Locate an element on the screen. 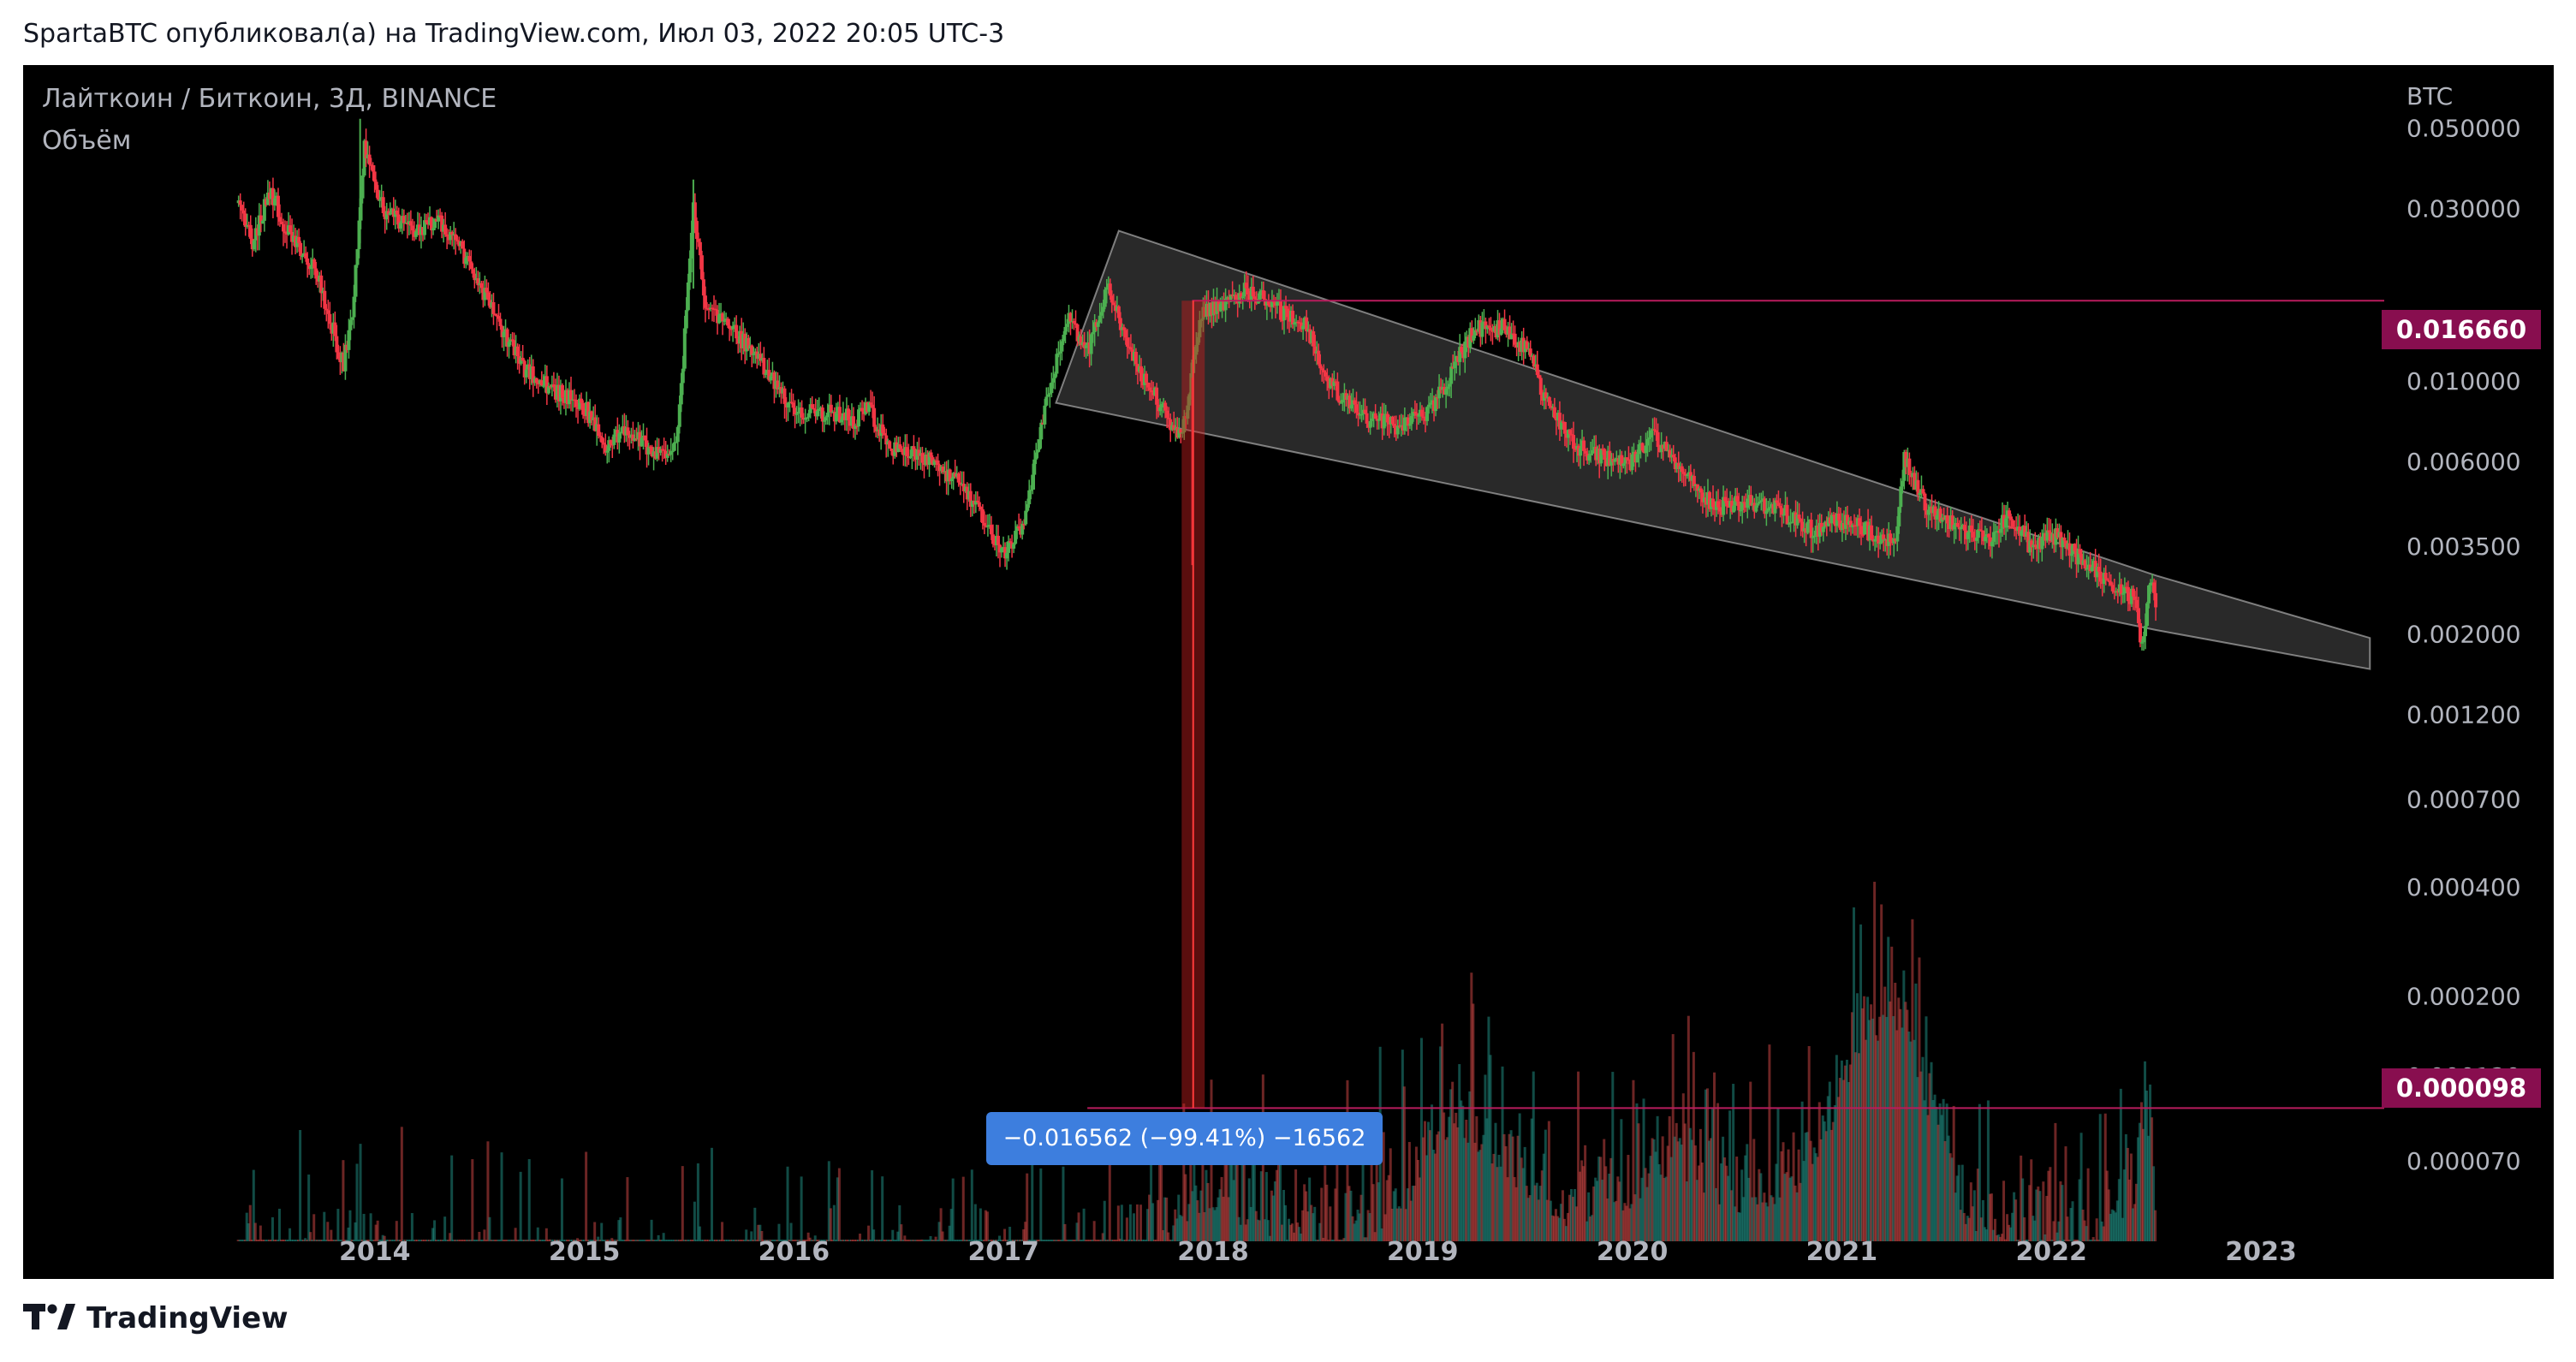  x-tick-label: 2021 is located at coordinates (1842, 1252).